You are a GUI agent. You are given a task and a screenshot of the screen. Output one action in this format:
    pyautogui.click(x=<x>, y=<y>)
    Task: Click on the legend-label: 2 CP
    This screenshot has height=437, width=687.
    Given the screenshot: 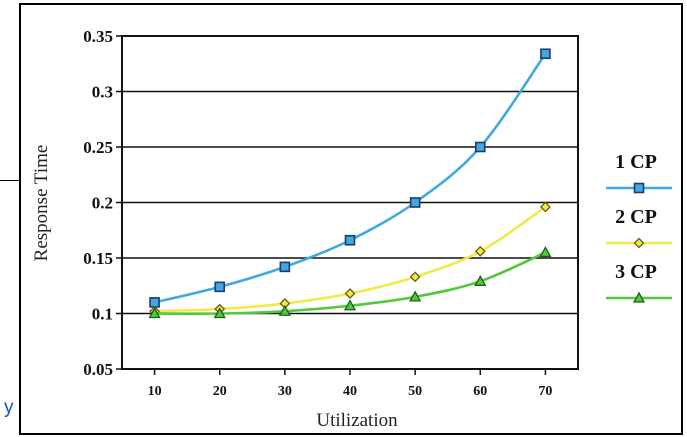 What is the action you would take?
    pyautogui.click(x=636, y=217)
    